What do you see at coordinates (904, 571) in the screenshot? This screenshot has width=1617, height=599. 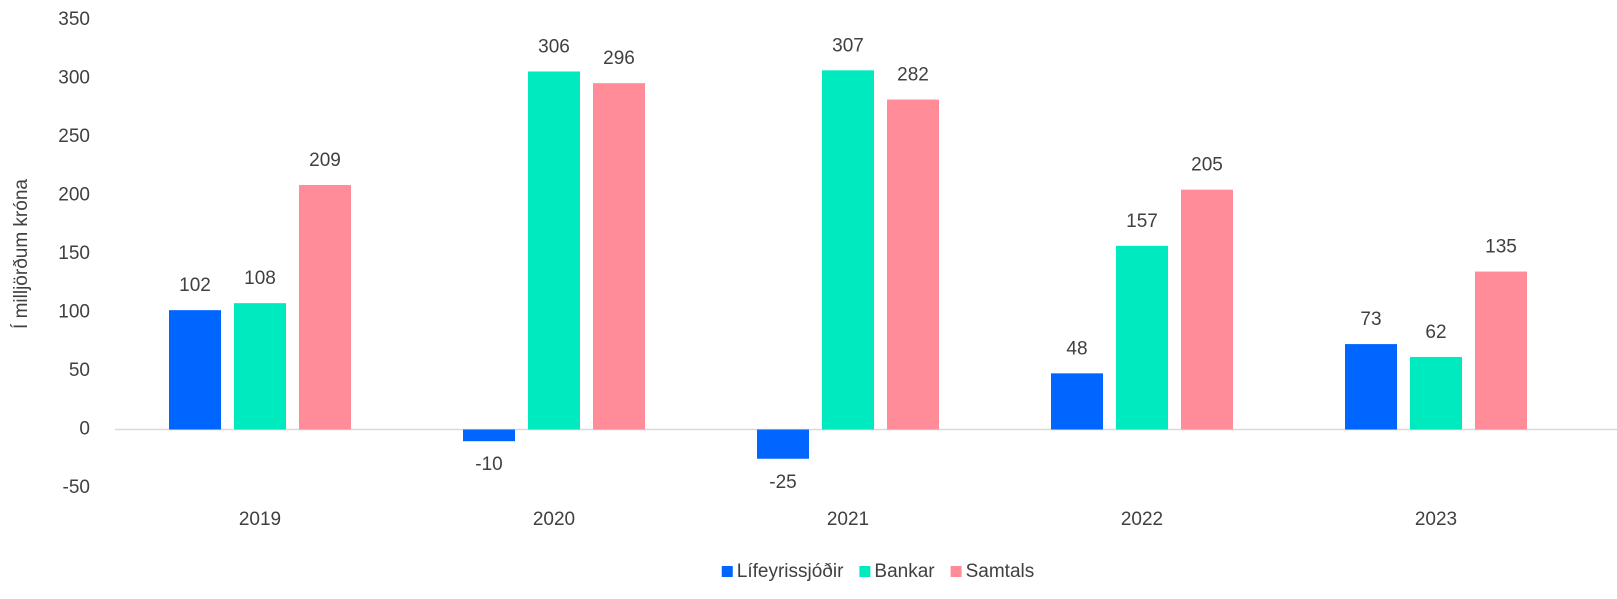 I see `legend-label: Bankar` at bounding box center [904, 571].